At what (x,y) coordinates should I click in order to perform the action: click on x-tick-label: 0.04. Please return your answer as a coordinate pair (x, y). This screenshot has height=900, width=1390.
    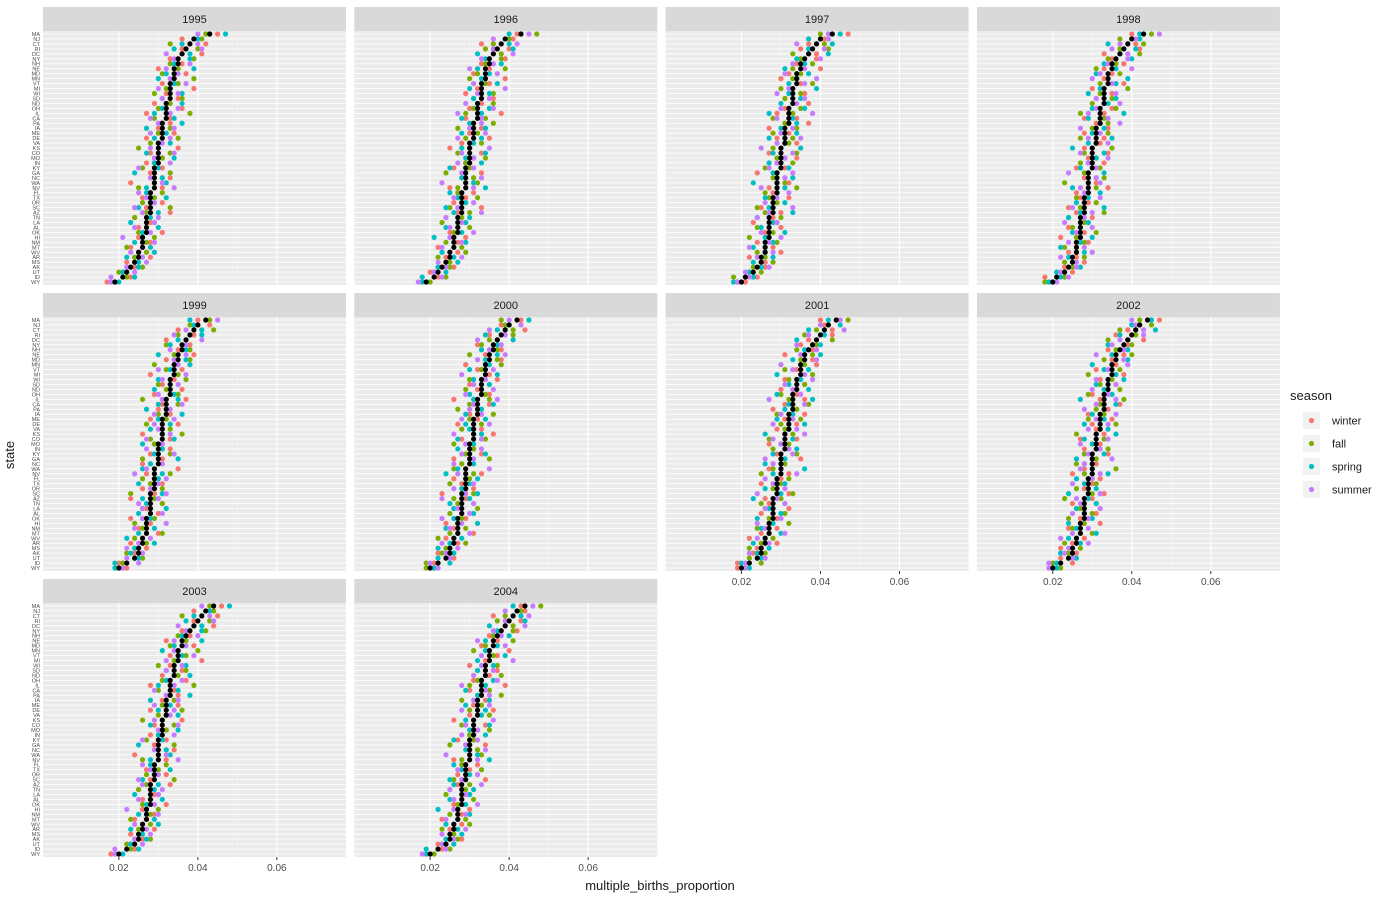
    Looking at the image, I should click on (821, 582).